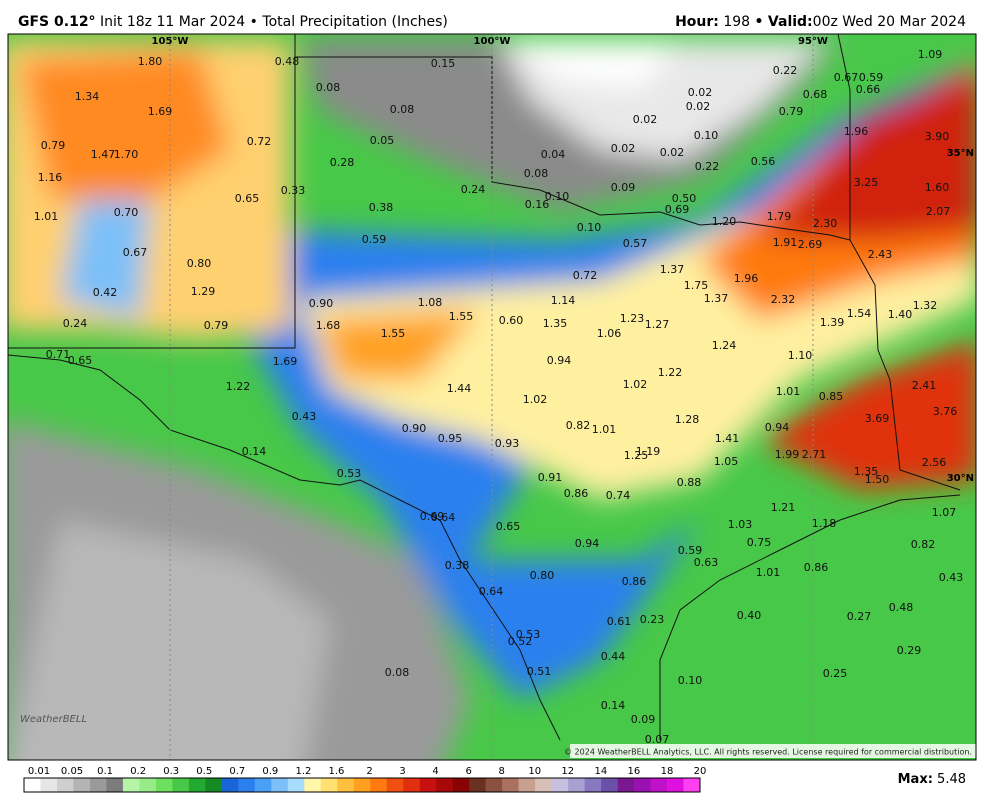 This screenshot has height=812, width=984. Describe the element at coordinates (667, 771) in the screenshot. I see `legend-level: 18` at that location.